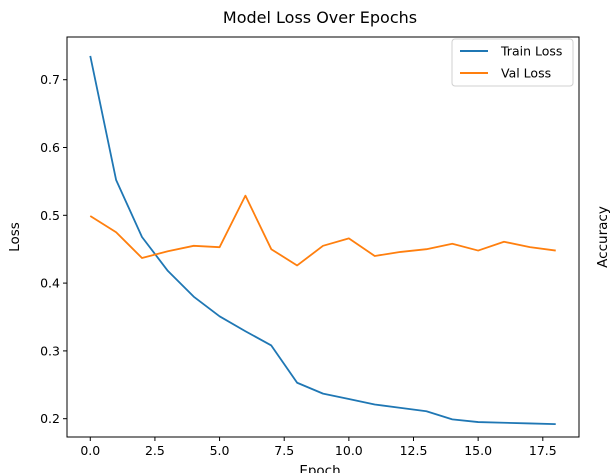  I want to click on series-line-val-loss, so click(322, 230).